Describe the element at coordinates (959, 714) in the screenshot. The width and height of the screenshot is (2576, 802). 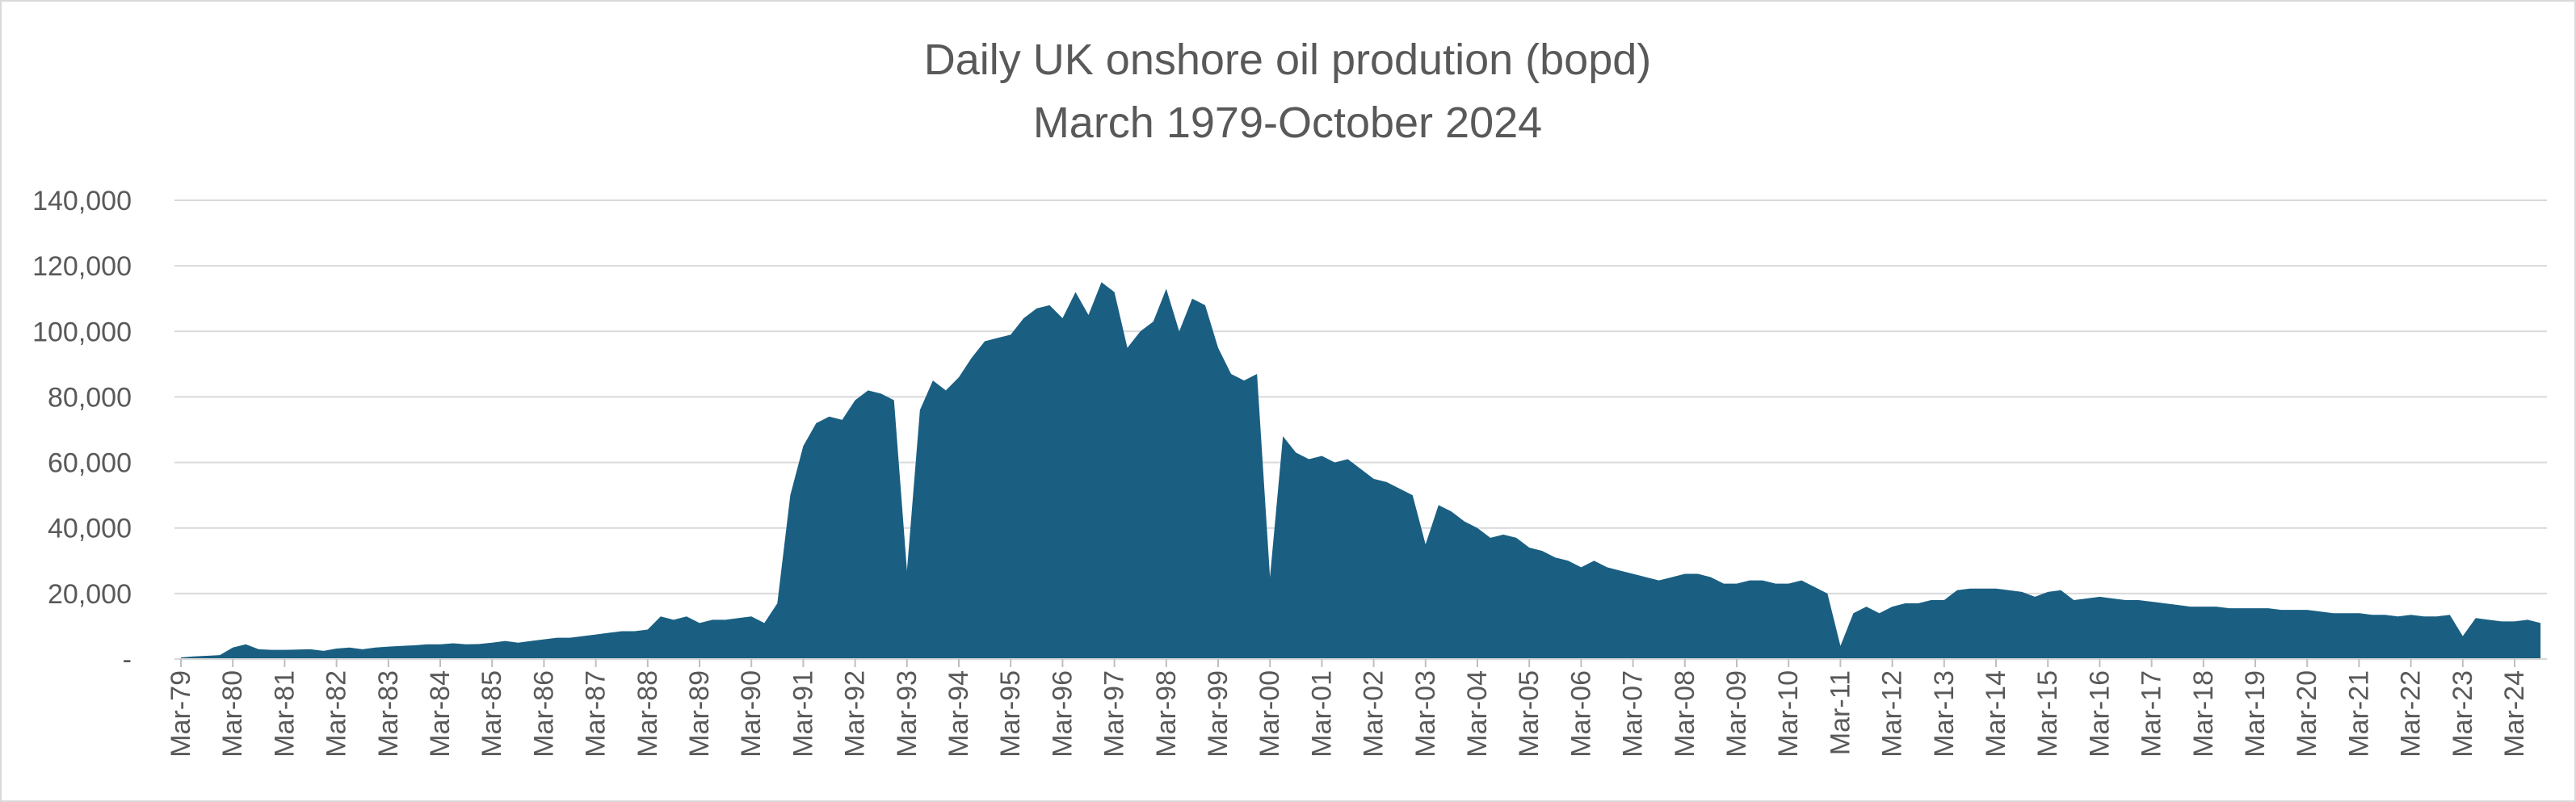
I see `x-tick-label: Mar-94` at that location.